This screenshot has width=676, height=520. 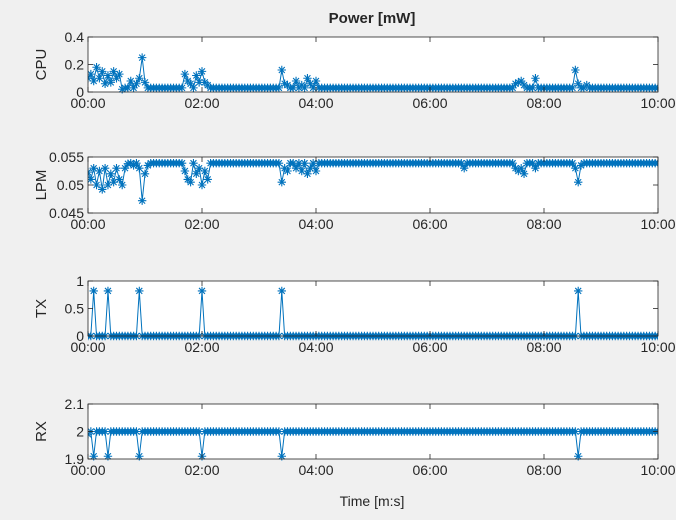 What do you see at coordinates (66, 157) in the screenshot?
I see `y-tick-label: 0.055` at bounding box center [66, 157].